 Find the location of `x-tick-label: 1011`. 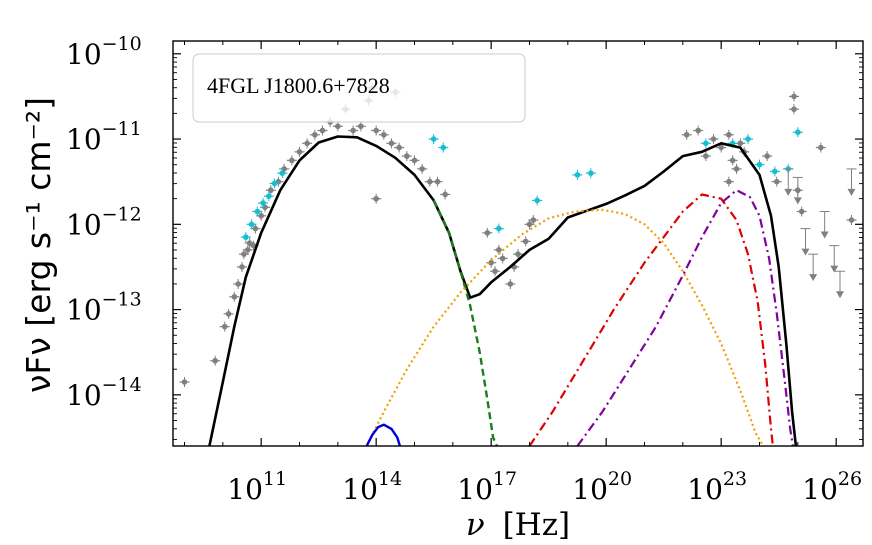

x-tick-label: 1011 is located at coordinates (257, 487).